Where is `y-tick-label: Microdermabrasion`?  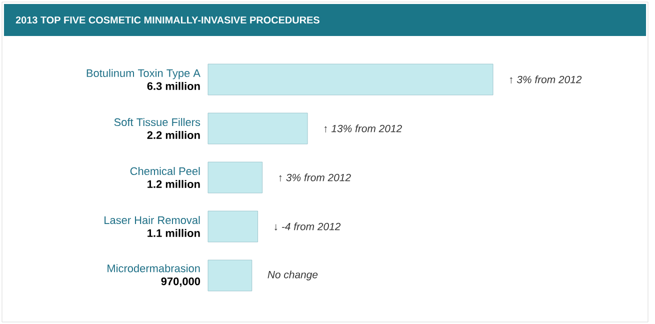
y-tick-label: Microdermabrasion is located at coordinates (154, 268).